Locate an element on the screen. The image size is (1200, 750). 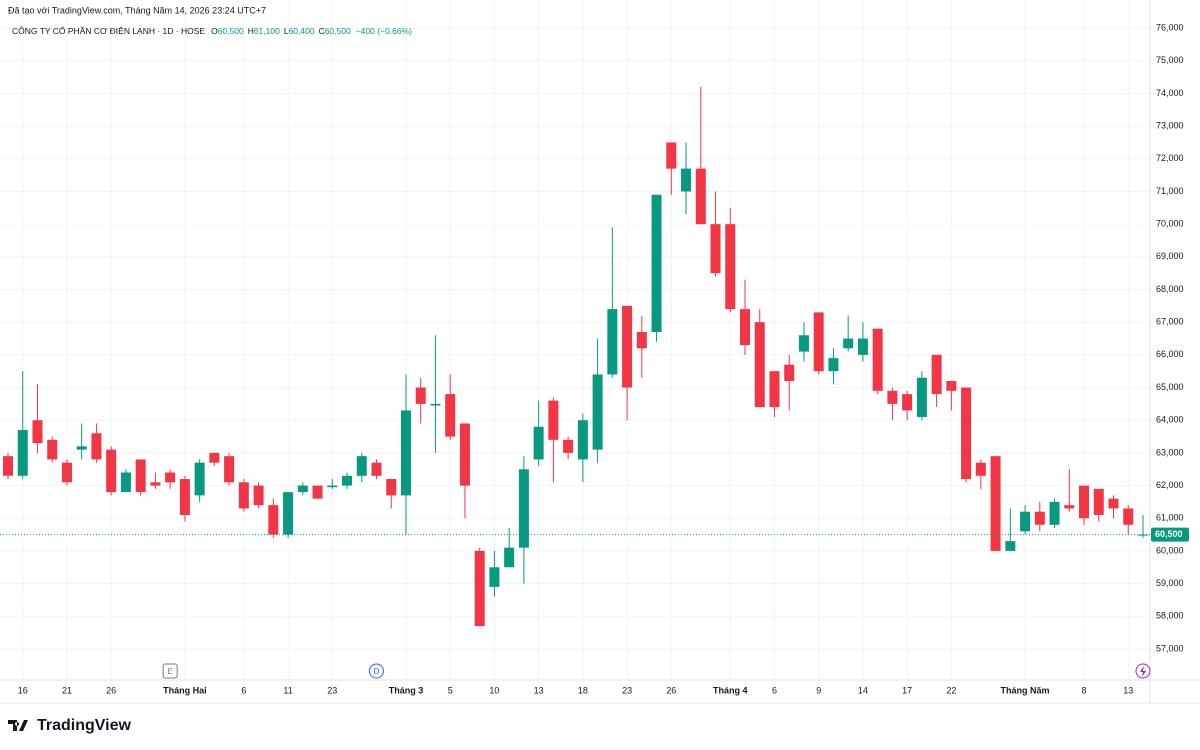
y-tick-label: 67,000 is located at coordinates (1170, 322).